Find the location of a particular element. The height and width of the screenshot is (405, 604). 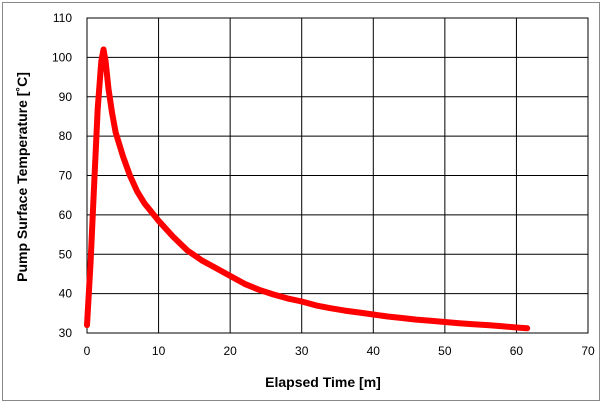

x-tick-labels: 0 10 20 30 40 50 60 70 is located at coordinates (339, 351).